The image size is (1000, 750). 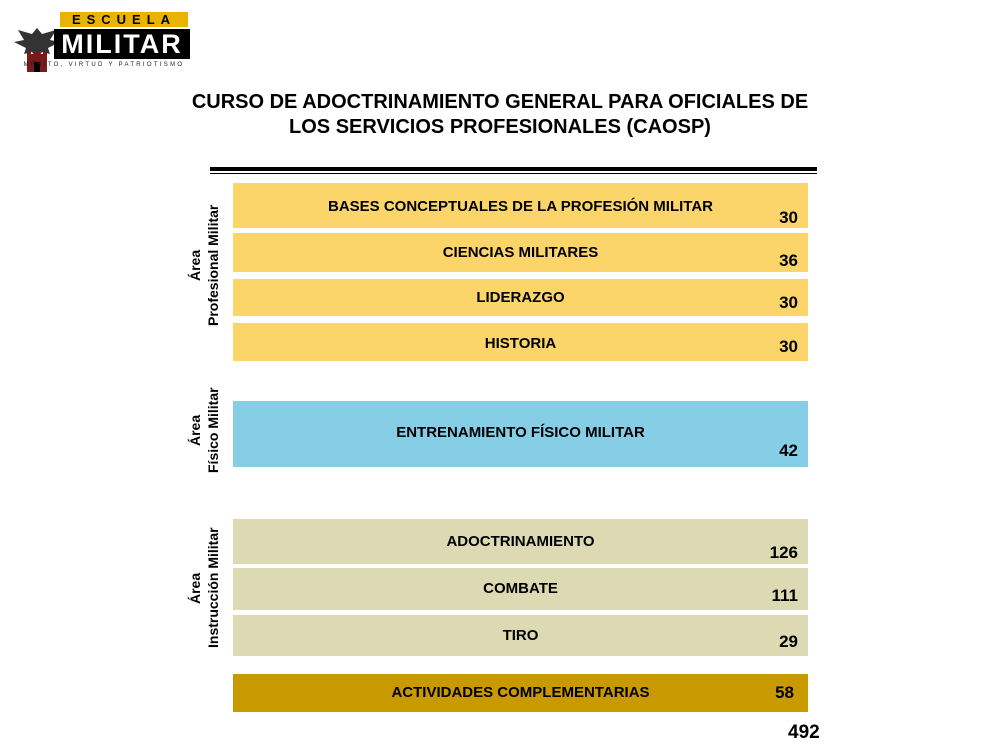 I want to click on course-name: ENTRENAMIENTO FÍSICO MILITAR, so click(x=520, y=432).